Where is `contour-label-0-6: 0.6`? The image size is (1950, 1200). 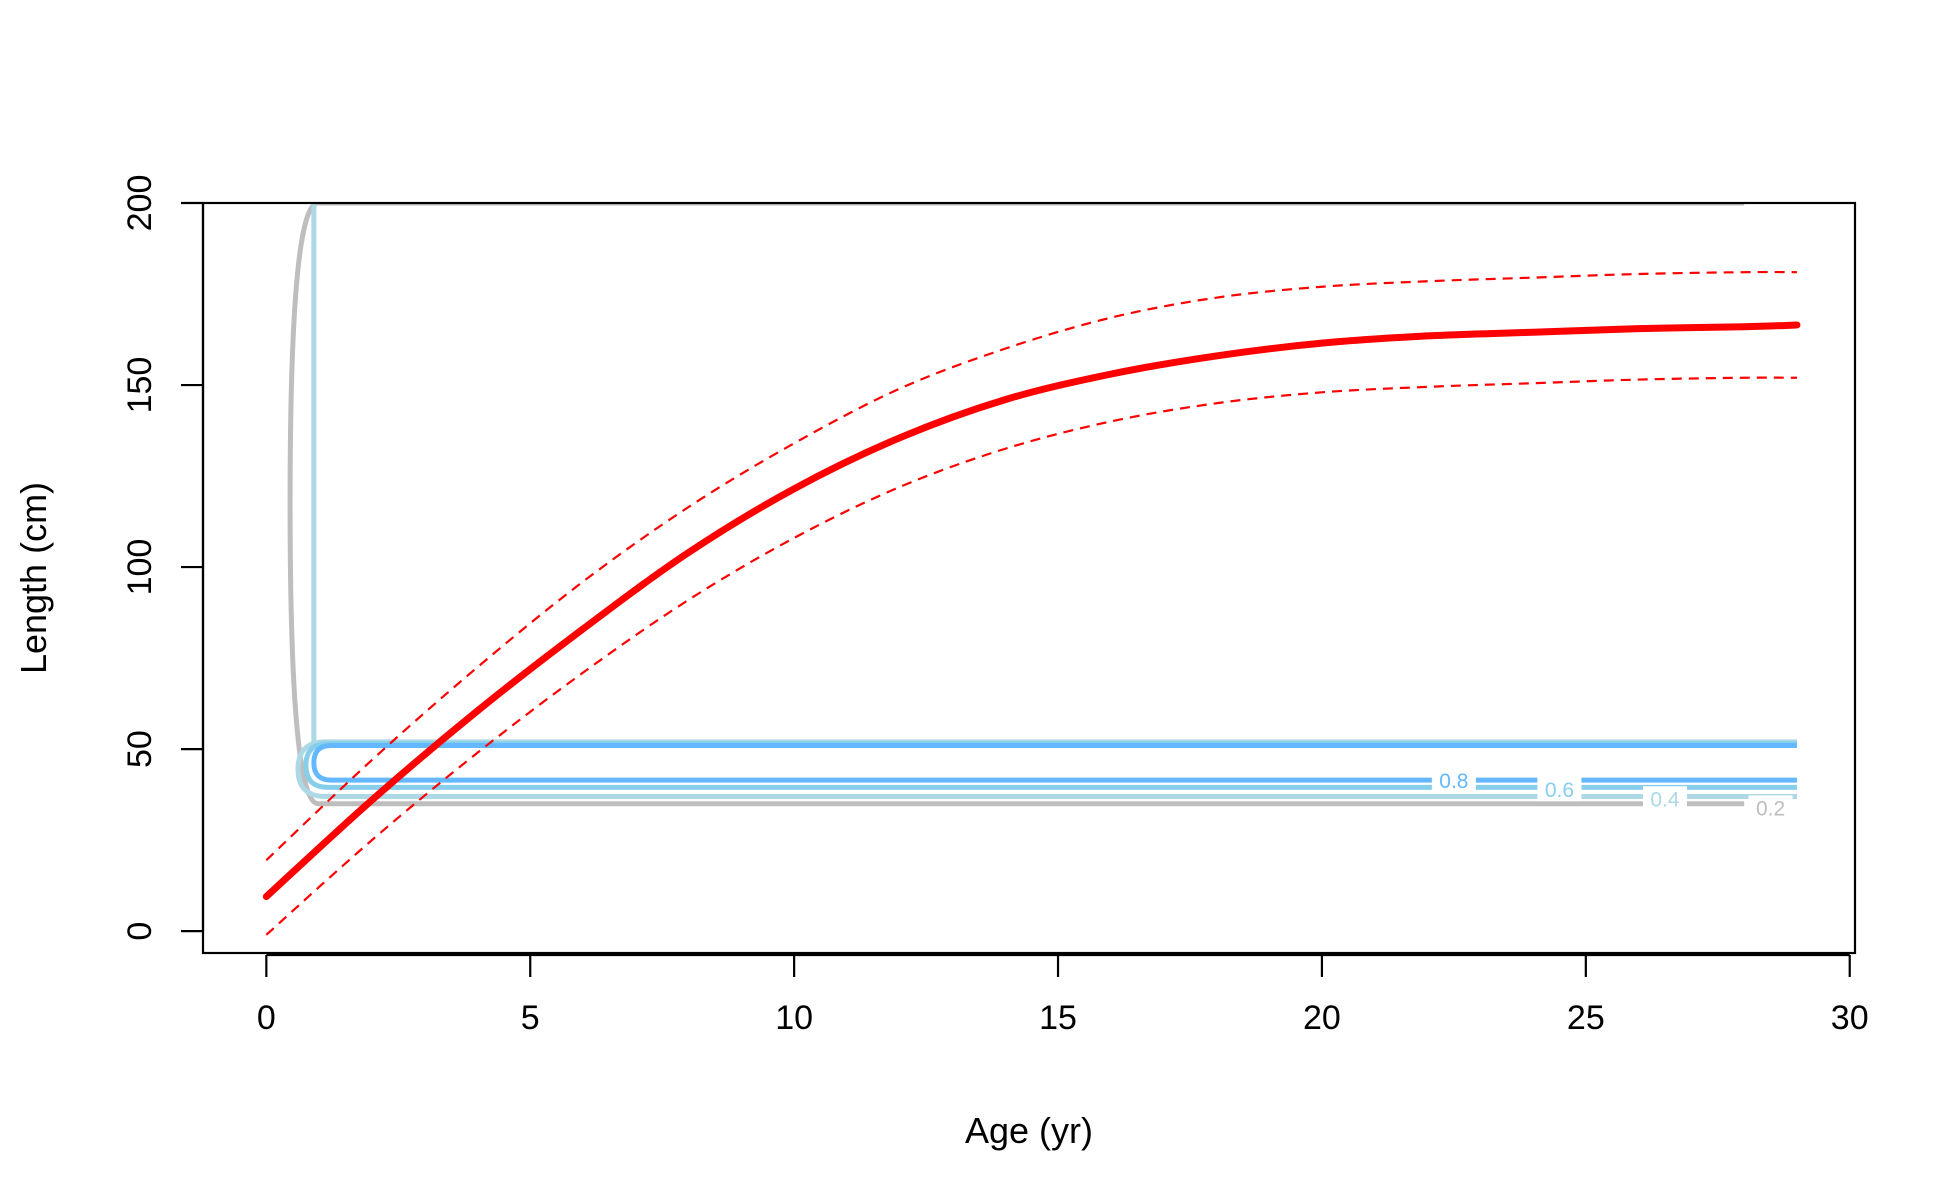 contour-label-0-6: 0.6 is located at coordinates (1559, 790).